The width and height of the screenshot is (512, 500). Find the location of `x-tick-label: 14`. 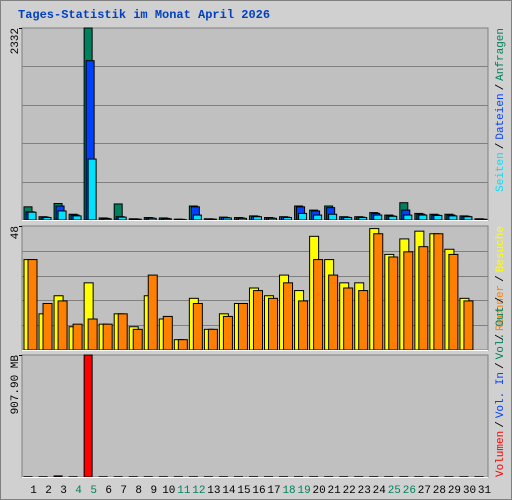

x-tick-label: 14 is located at coordinates (229, 491).